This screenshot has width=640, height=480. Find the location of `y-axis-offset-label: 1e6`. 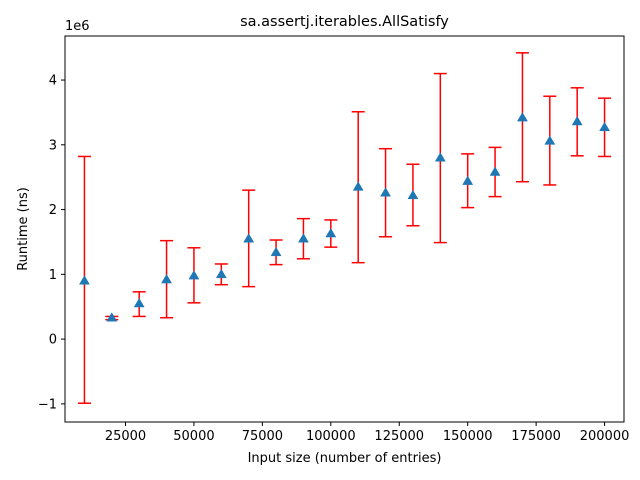

y-axis-offset-label: 1e6 is located at coordinates (77, 26).